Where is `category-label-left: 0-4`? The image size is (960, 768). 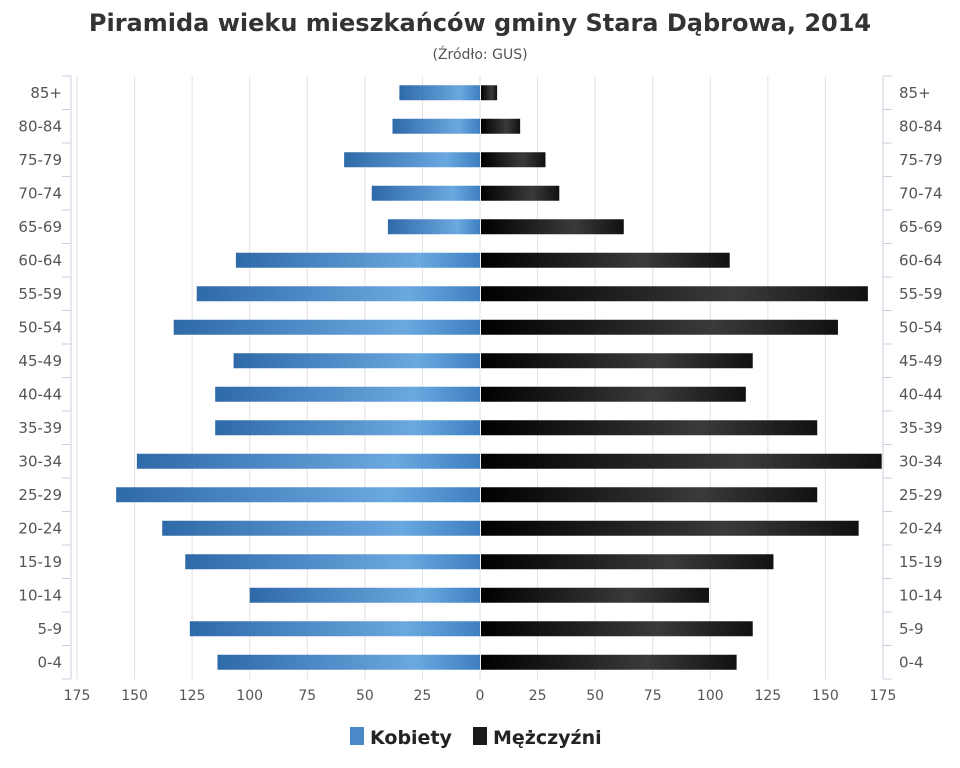 category-label-left: 0-4 is located at coordinates (50, 662).